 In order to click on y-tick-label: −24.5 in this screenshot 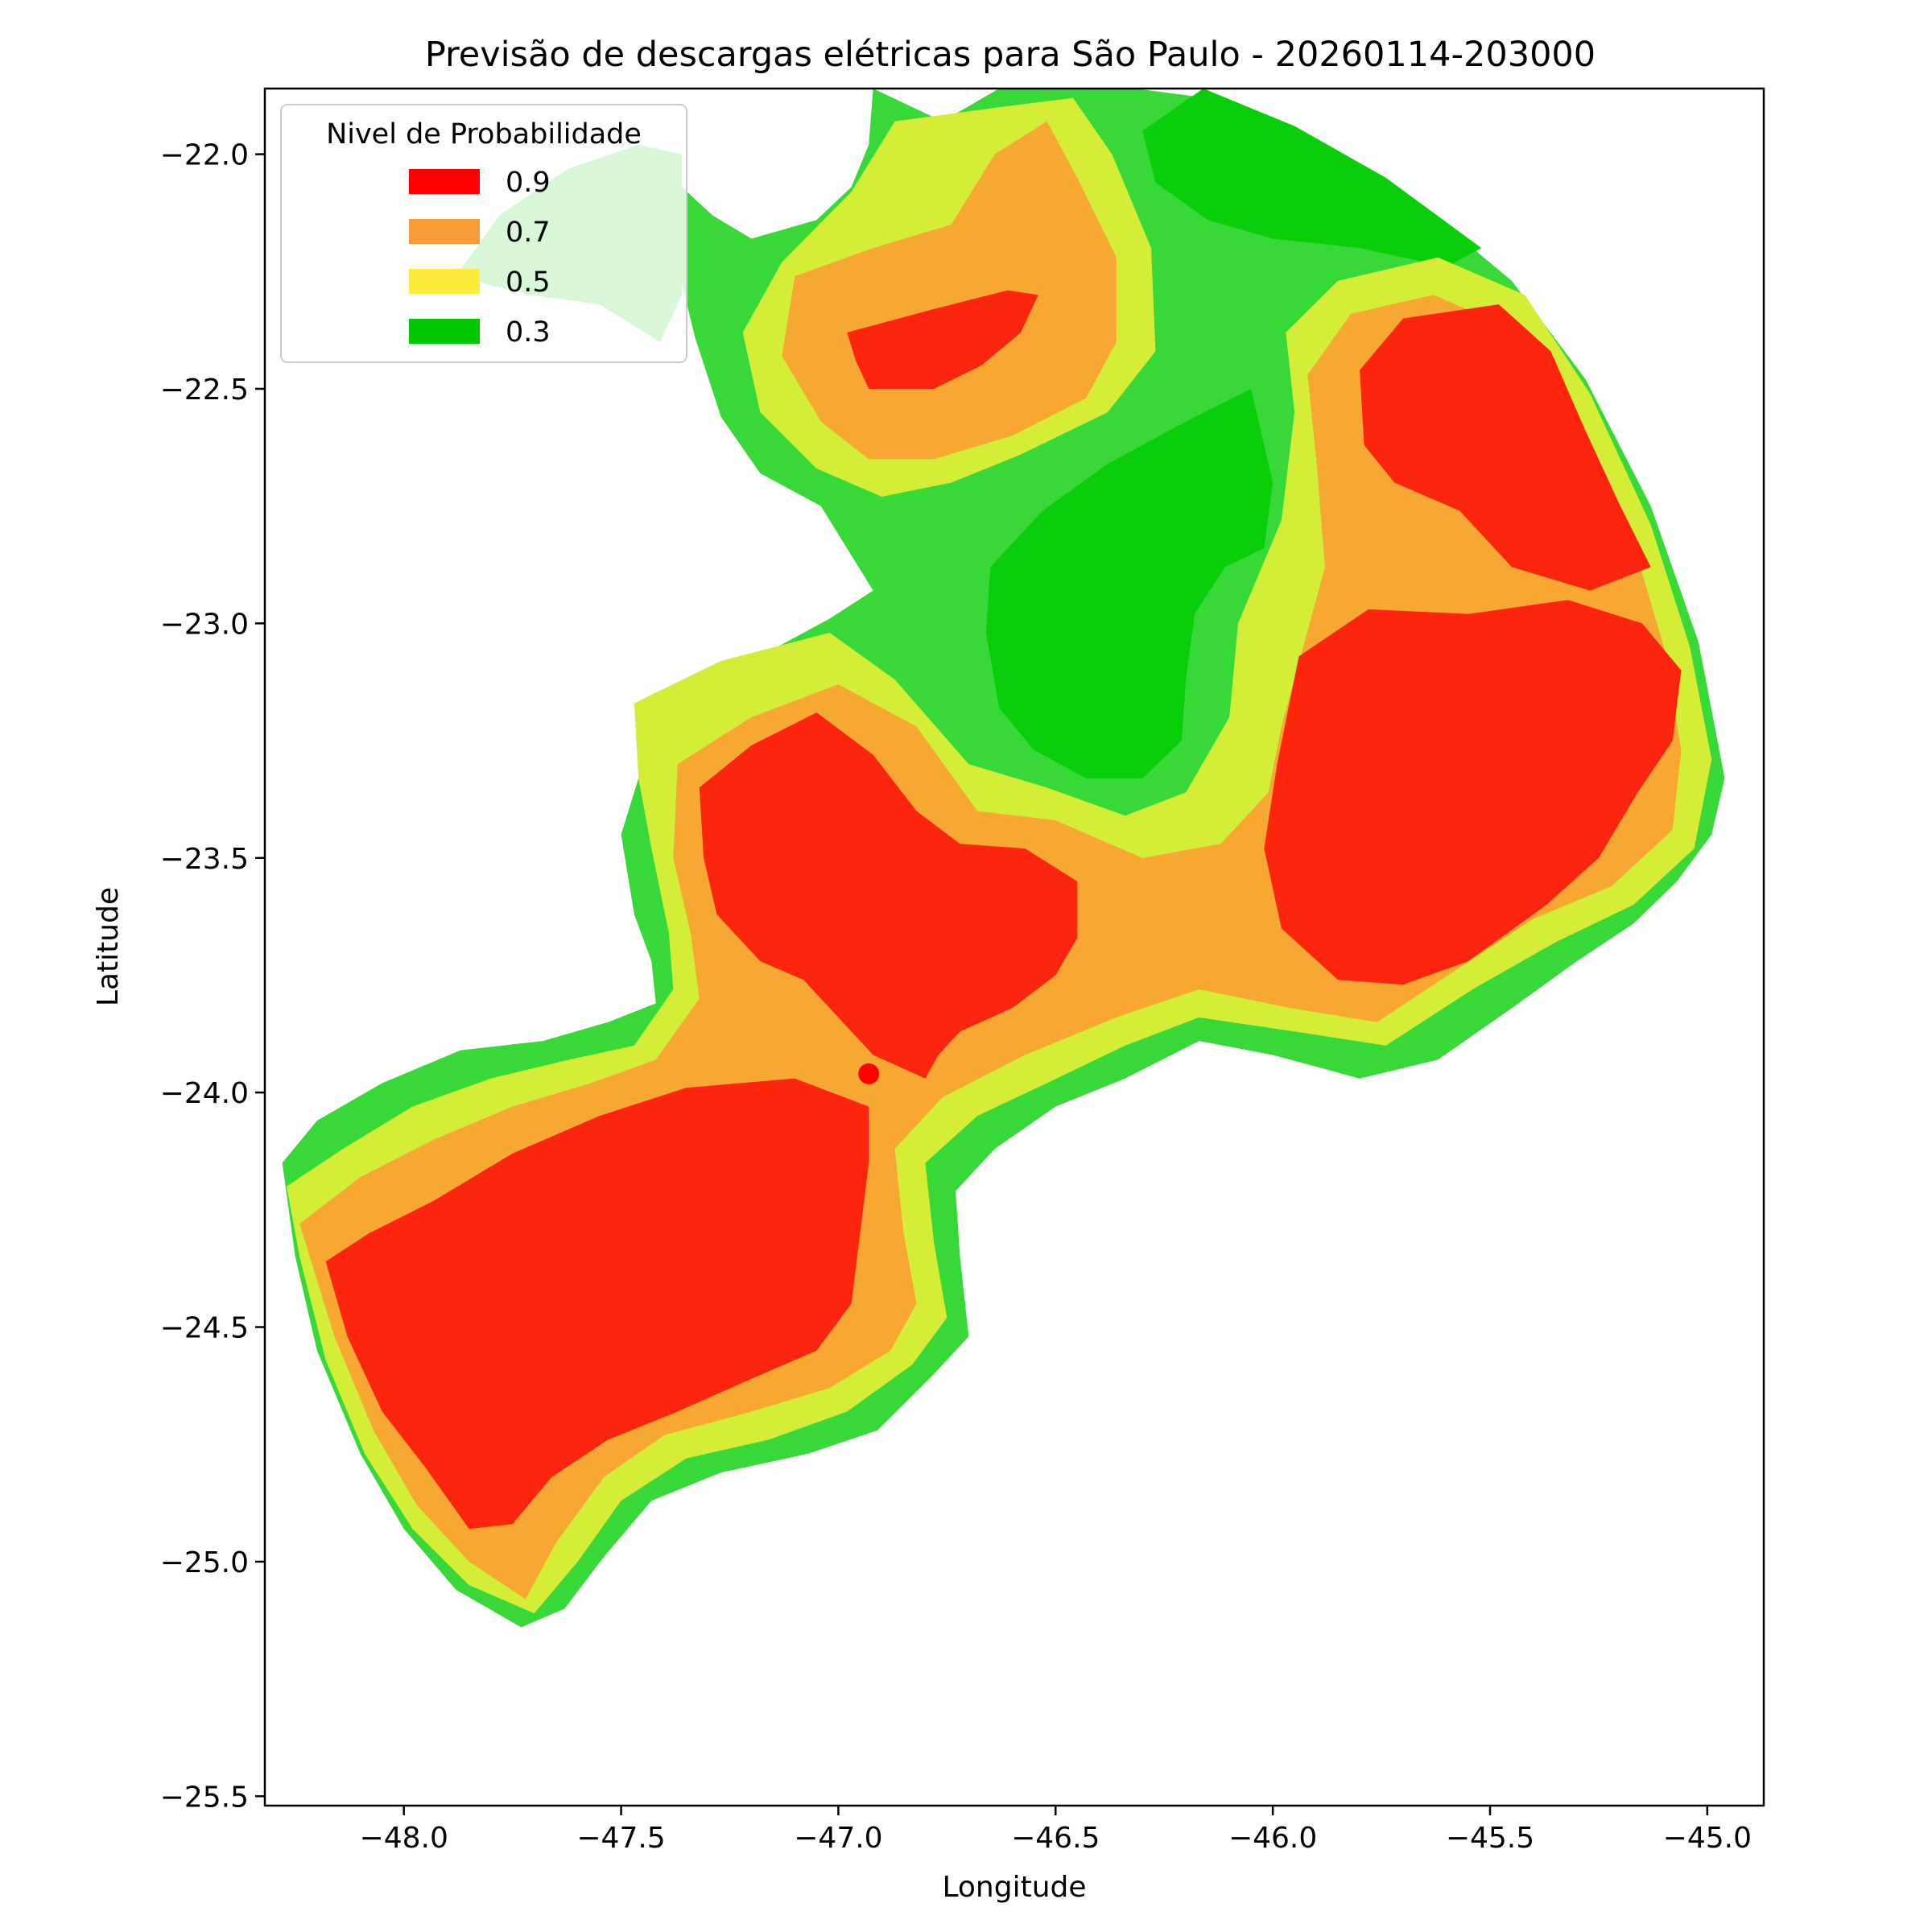, I will do `click(204, 1328)`.